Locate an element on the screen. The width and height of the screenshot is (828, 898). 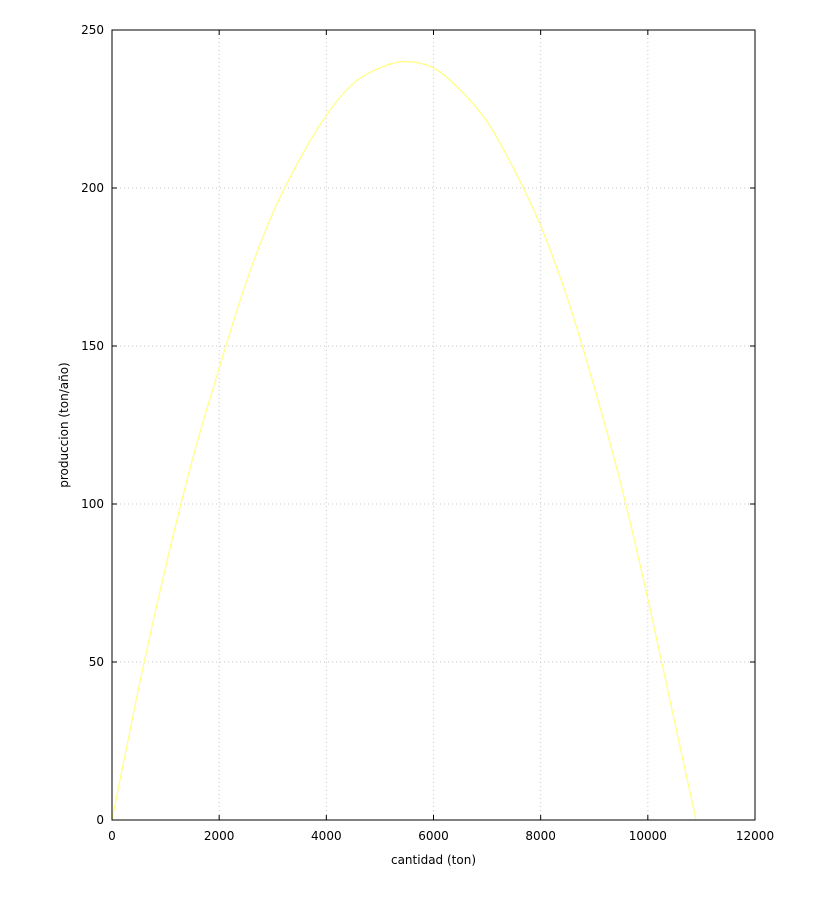
y-tick-label: 0 is located at coordinates (100, 820).